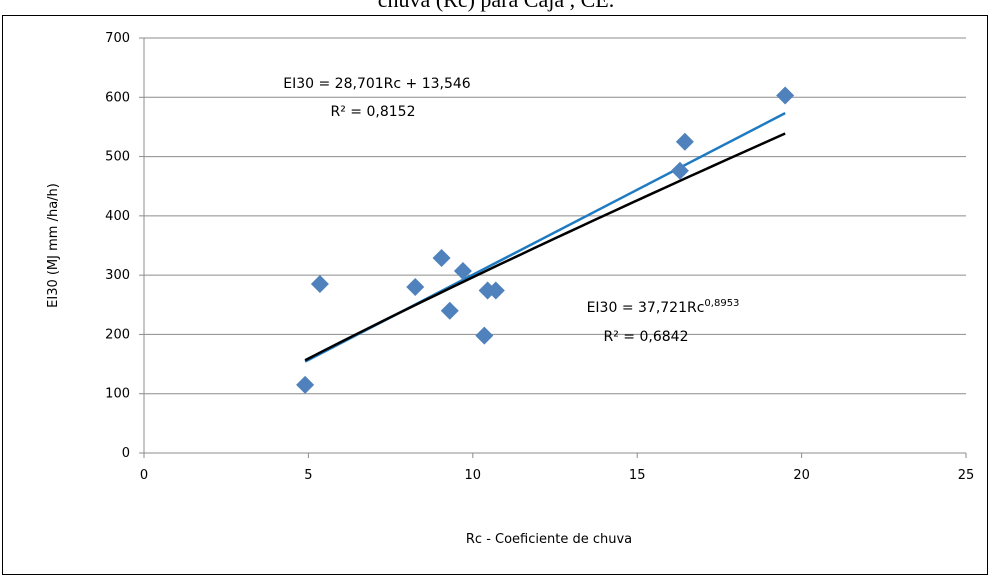  What do you see at coordinates (801, 475) in the screenshot?
I see `x-tick-label: 20` at bounding box center [801, 475].